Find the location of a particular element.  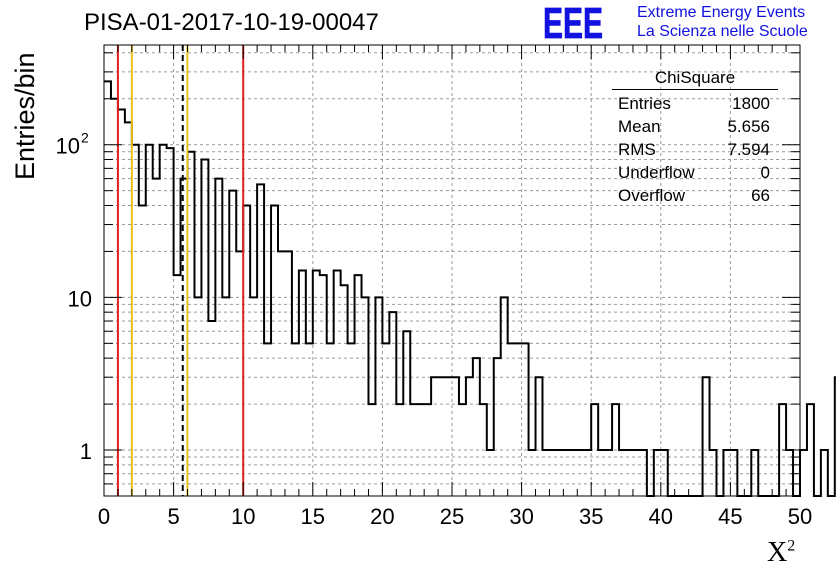

logo-mark: EEE is located at coordinates (573, 22).